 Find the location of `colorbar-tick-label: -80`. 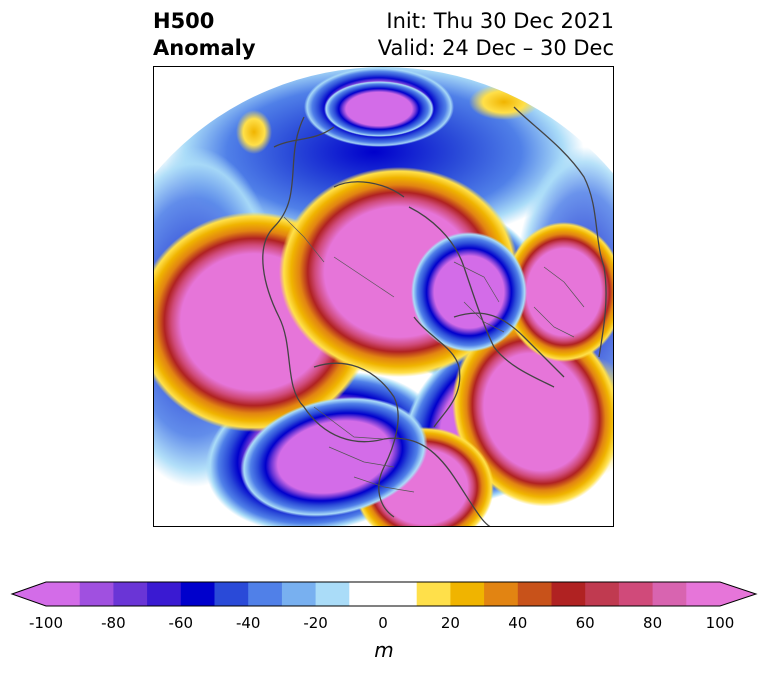

colorbar-tick-label: -80 is located at coordinates (113, 623).